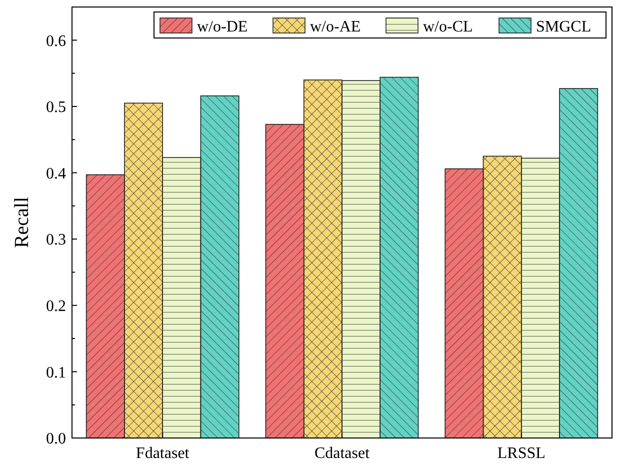 The height and width of the screenshot is (469, 620). What do you see at coordinates (335, 27) in the screenshot?
I see `legend-label: w/o-AE` at bounding box center [335, 27].